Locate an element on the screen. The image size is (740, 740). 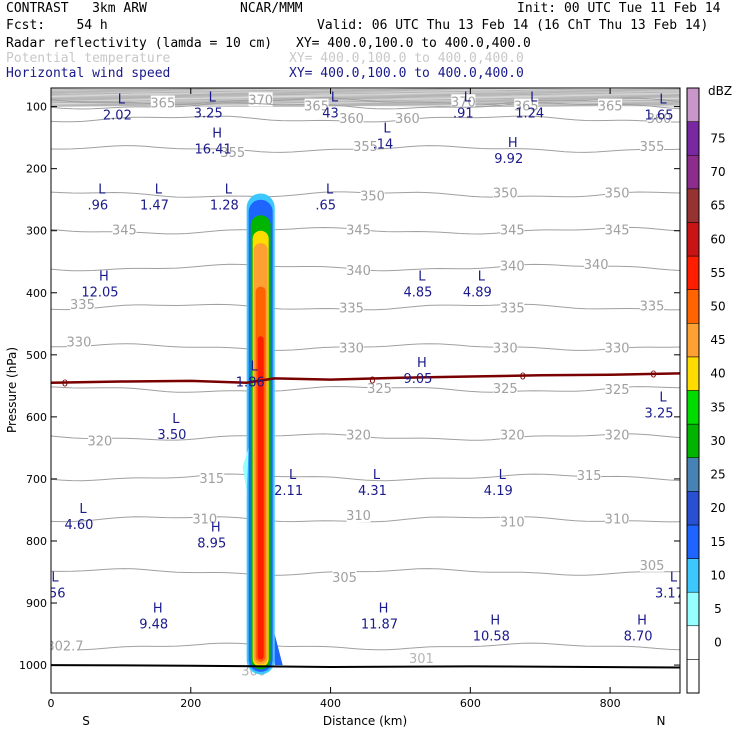
theta-label: 360 is located at coordinates (407, 119).